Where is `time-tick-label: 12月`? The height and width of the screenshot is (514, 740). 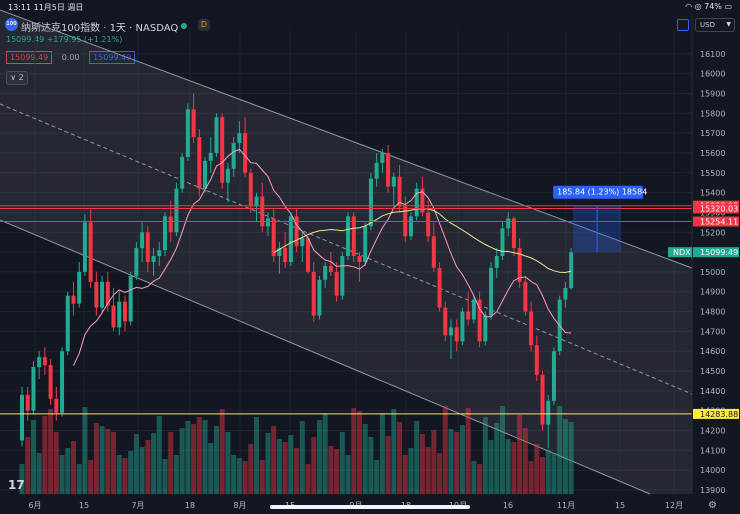
time-tick-label: 12月 is located at coordinates (674, 505).